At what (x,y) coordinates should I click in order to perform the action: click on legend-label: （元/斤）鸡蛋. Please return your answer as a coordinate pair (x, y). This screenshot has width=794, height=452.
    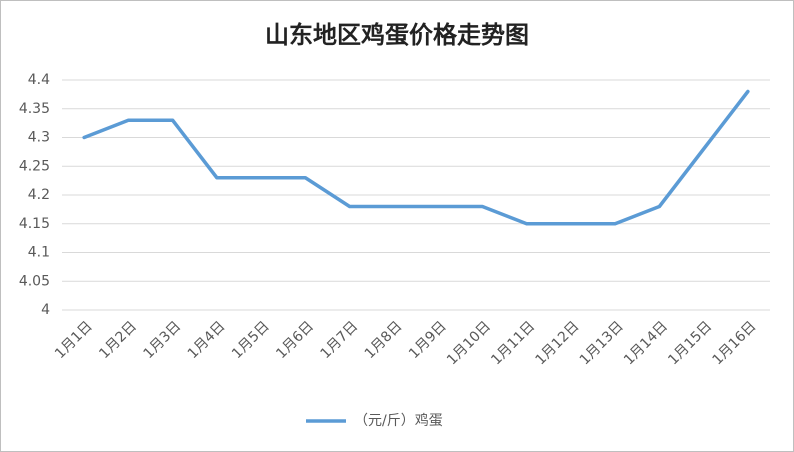
    Looking at the image, I should click on (398, 420).